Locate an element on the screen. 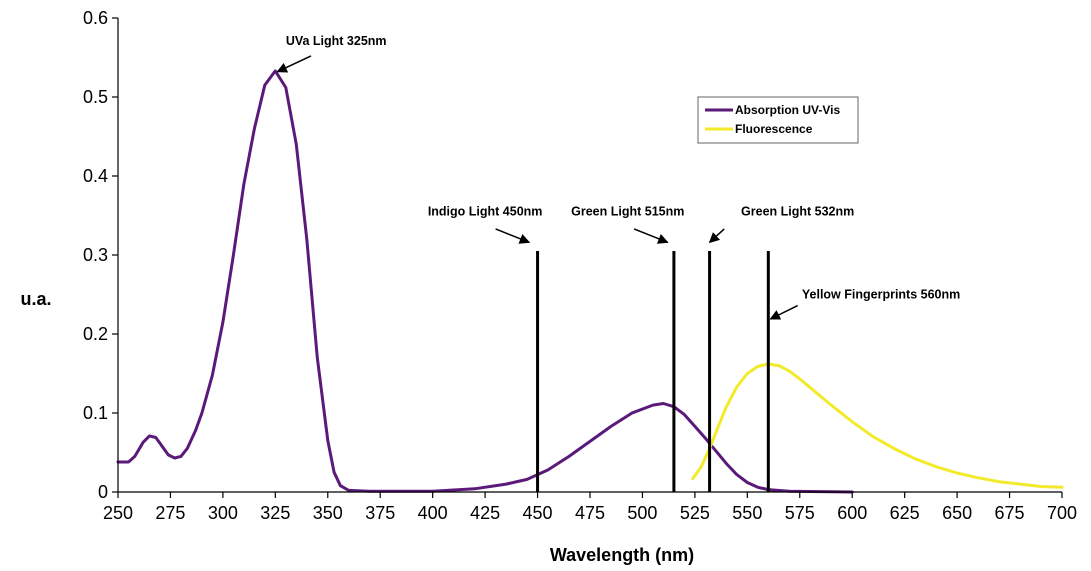  legend-box is located at coordinates (778, 120).